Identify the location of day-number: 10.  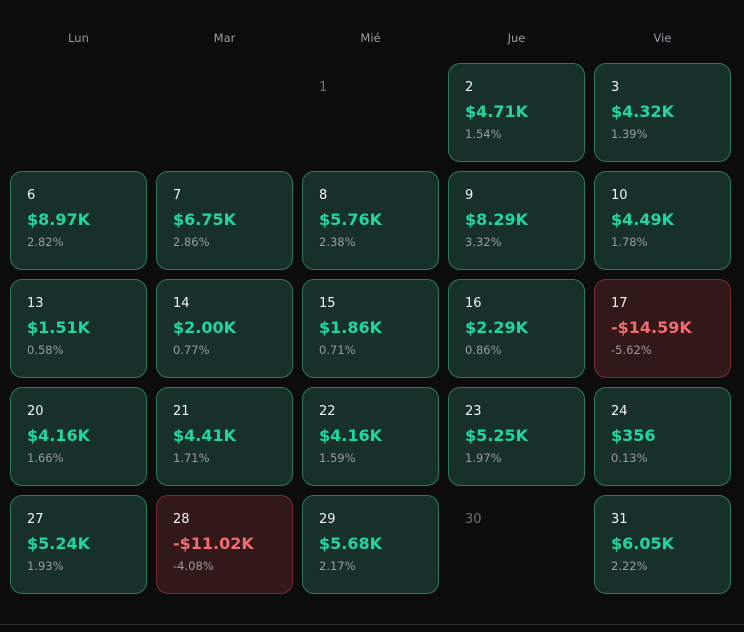
(619, 195).